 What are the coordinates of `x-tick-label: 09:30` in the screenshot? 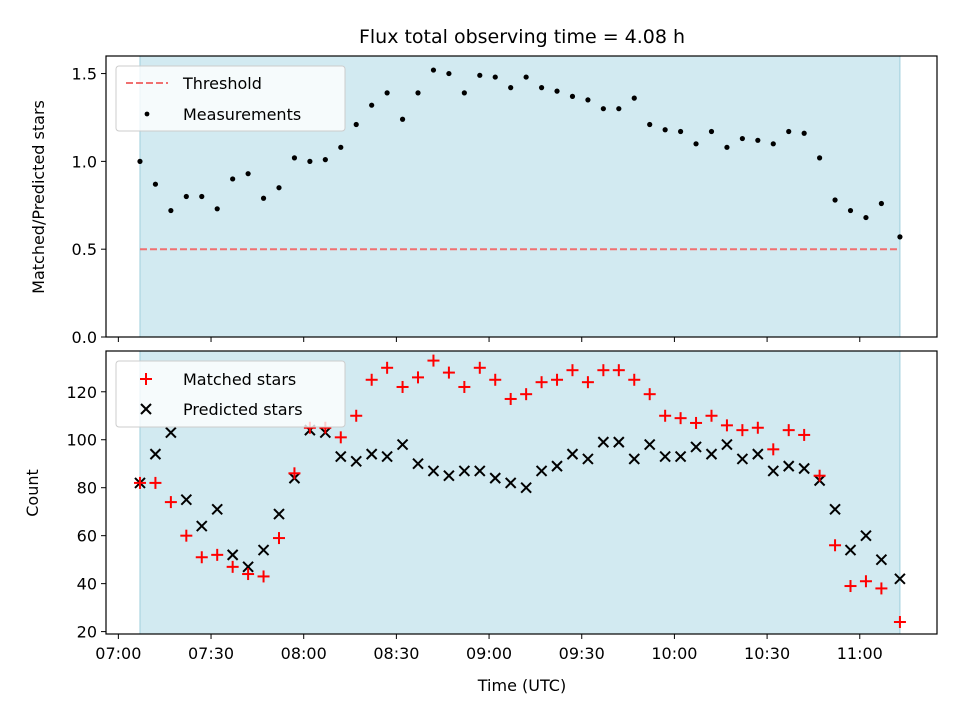 It's located at (582, 653).